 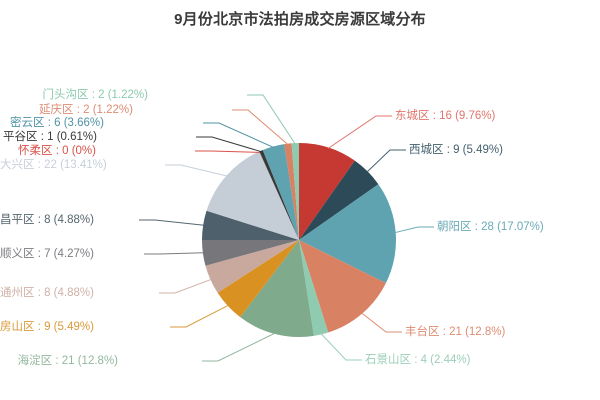 What do you see at coordinates (47, 254) in the screenshot?
I see `pie-slice-label: 顺义区 : 7 (4.27%)` at bounding box center [47, 254].